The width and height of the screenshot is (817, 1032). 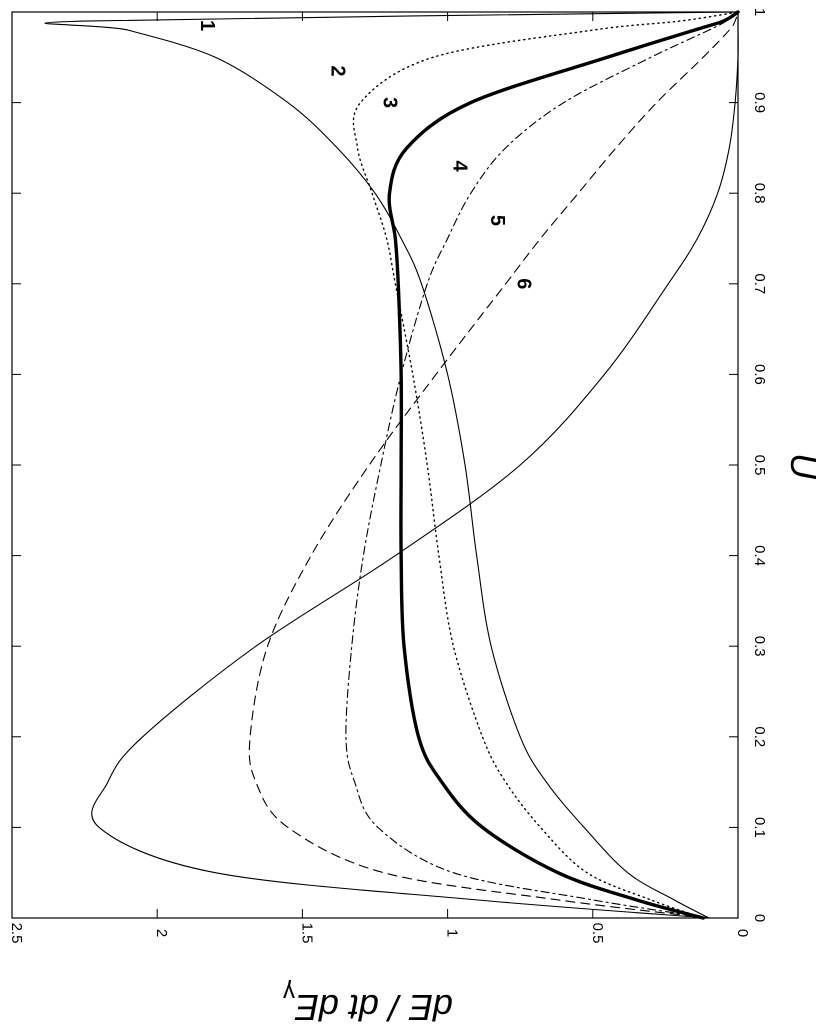 I want to click on y-axis-title-main: dE / dt dE, so click(x=373, y=1007).